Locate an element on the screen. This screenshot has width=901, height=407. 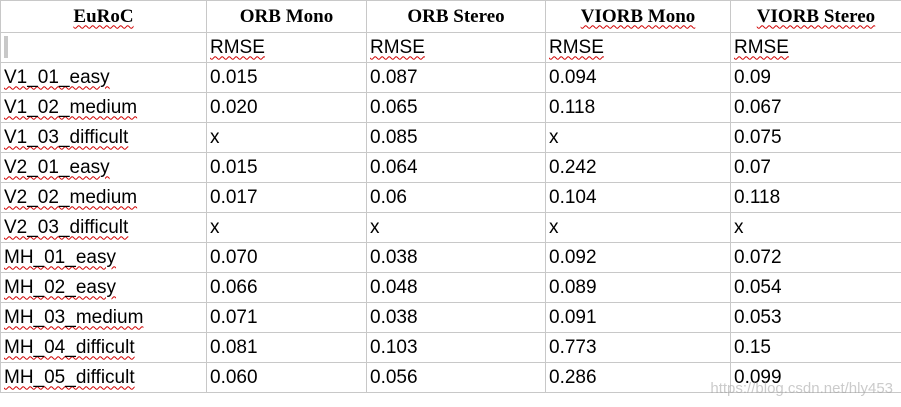
table-row: V2_01_easy 0.015 0.064 0.242 0.07 is located at coordinates (450, 167).